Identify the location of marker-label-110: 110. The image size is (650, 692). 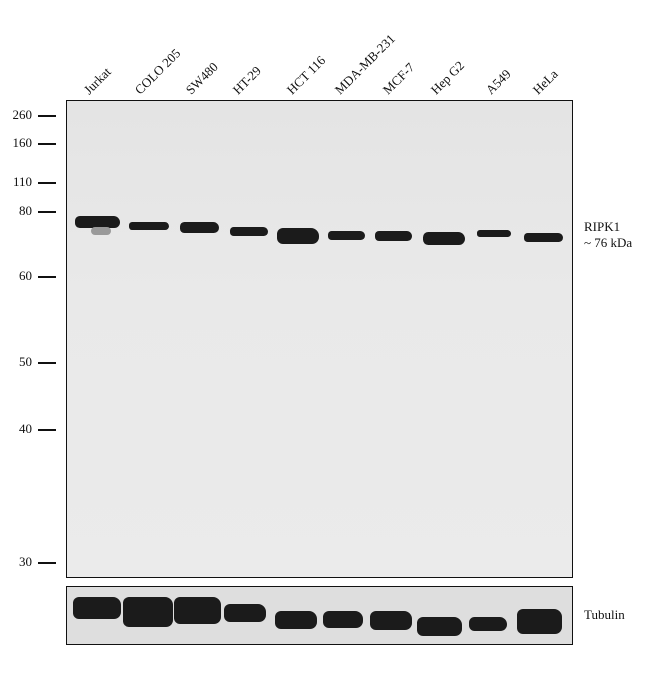
(22, 181).